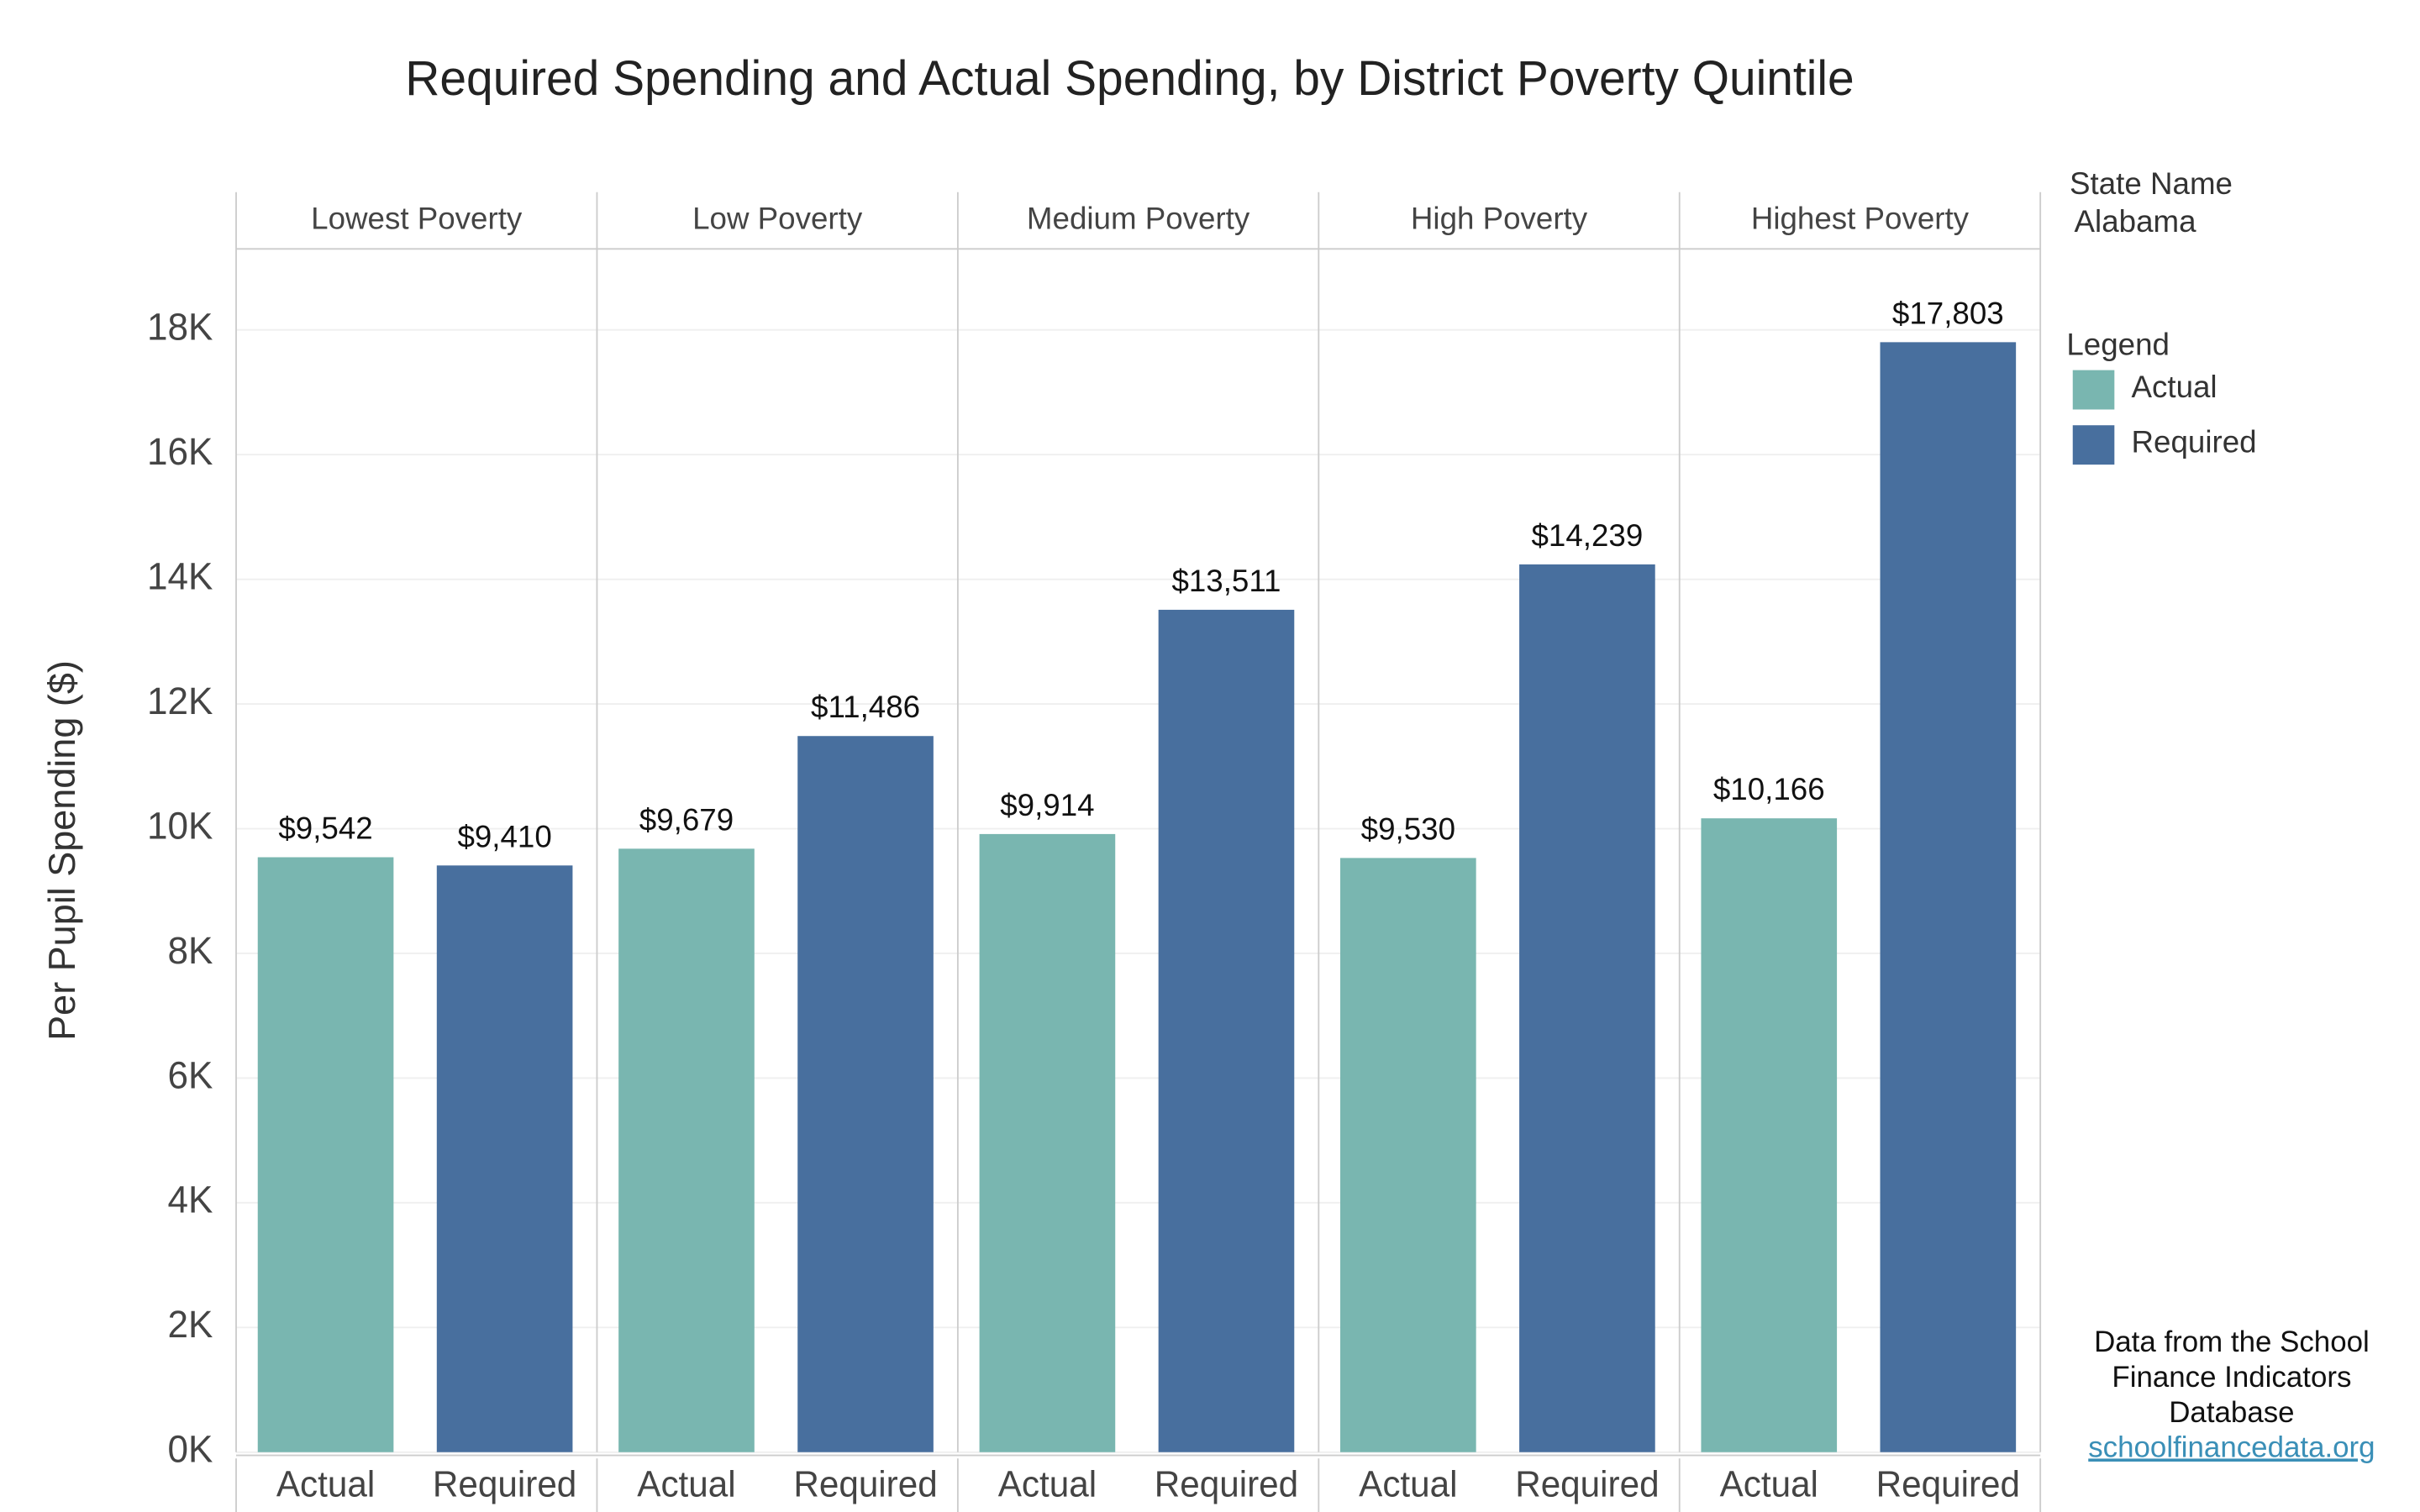 The image size is (2420, 1512). Describe the element at coordinates (504, 835) in the screenshot. I see `value-label: $9,410` at that location.